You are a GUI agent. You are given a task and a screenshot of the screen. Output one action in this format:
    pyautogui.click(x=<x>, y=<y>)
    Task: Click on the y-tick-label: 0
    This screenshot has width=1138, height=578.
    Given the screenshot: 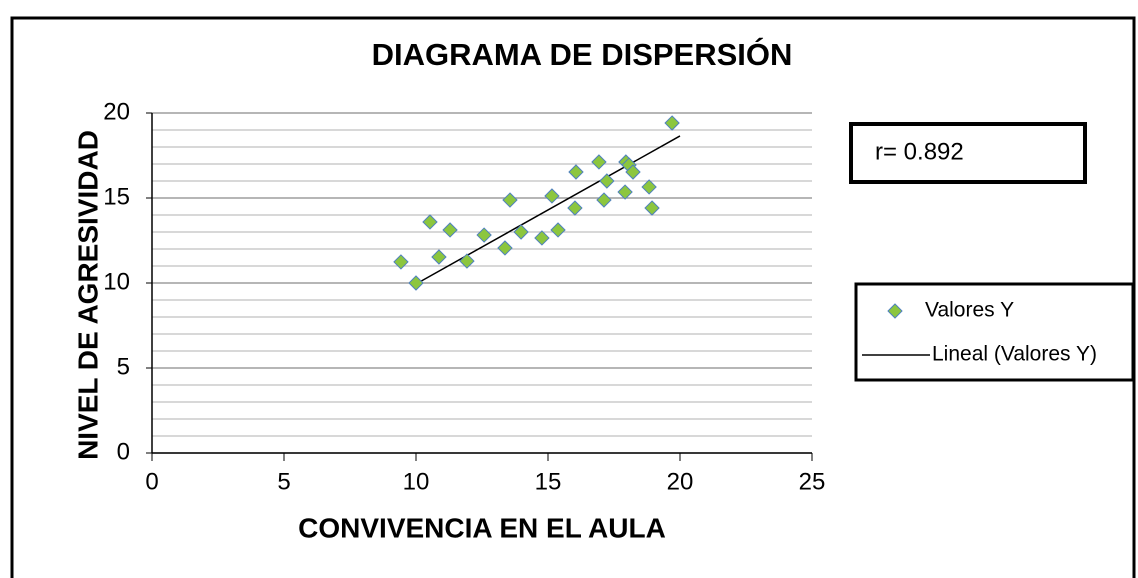 What is the action you would take?
    pyautogui.click(x=123, y=451)
    